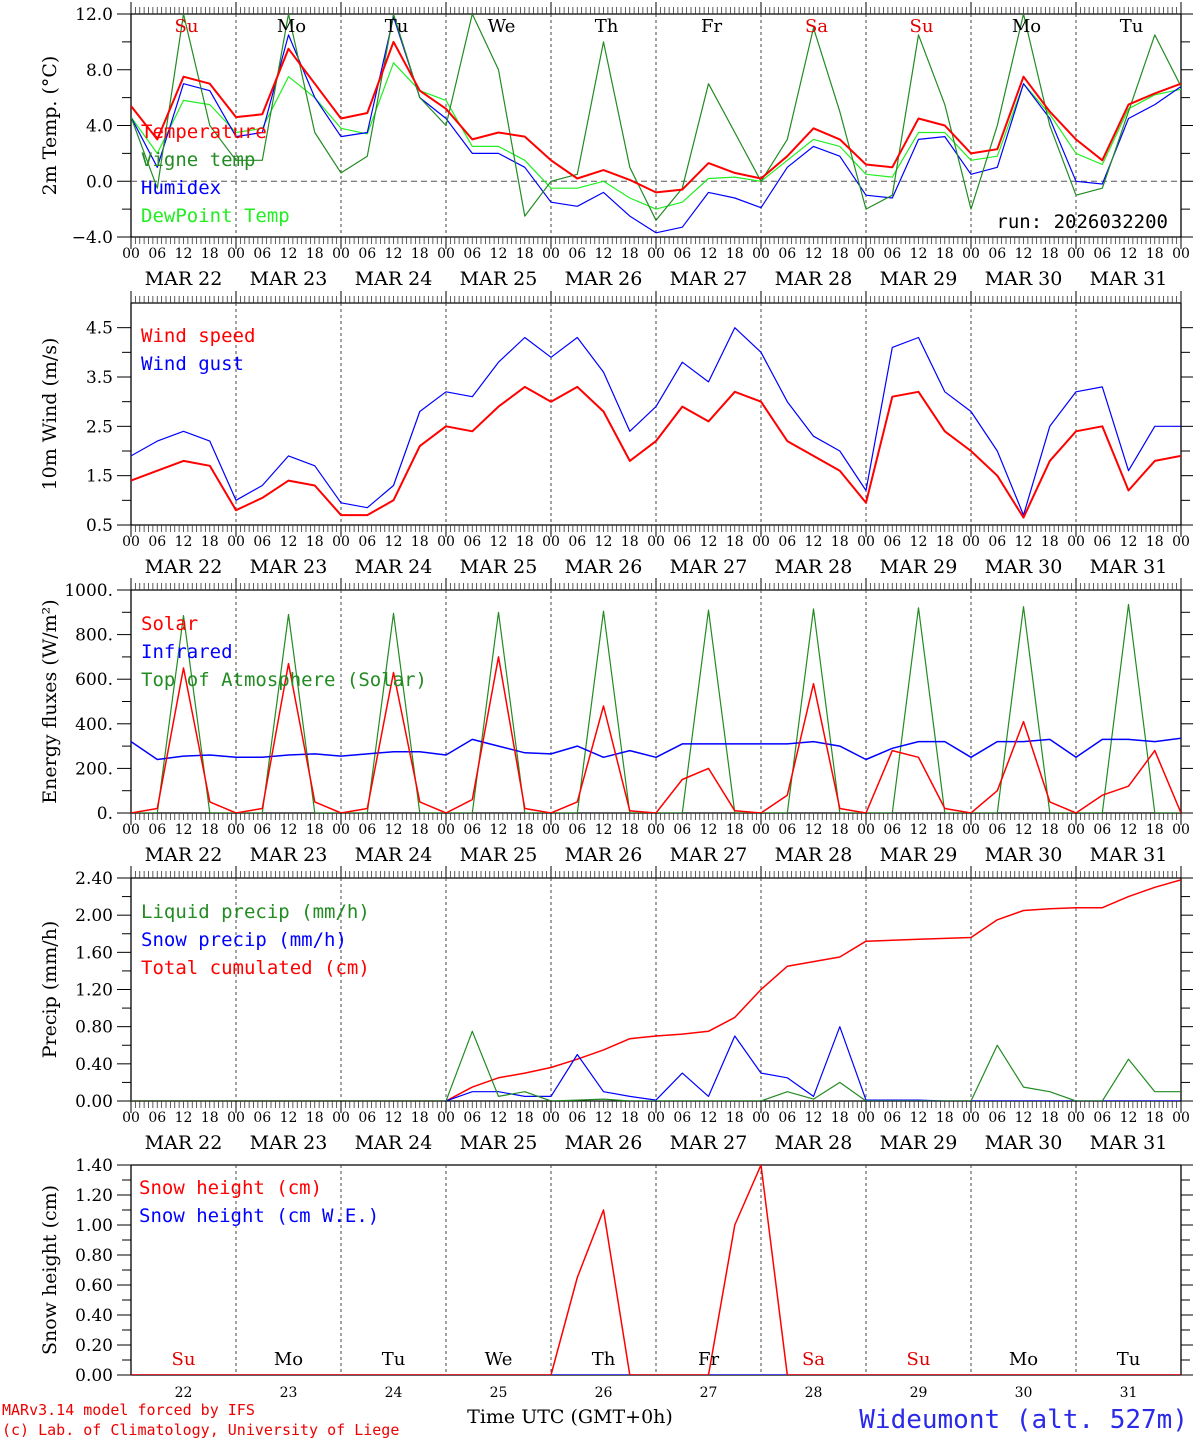 This screenshot has width=1194, height=1440. Describe the element at coordinates (813, 1359) in the screenshot. I see `weekday-label: Sa` at that location.